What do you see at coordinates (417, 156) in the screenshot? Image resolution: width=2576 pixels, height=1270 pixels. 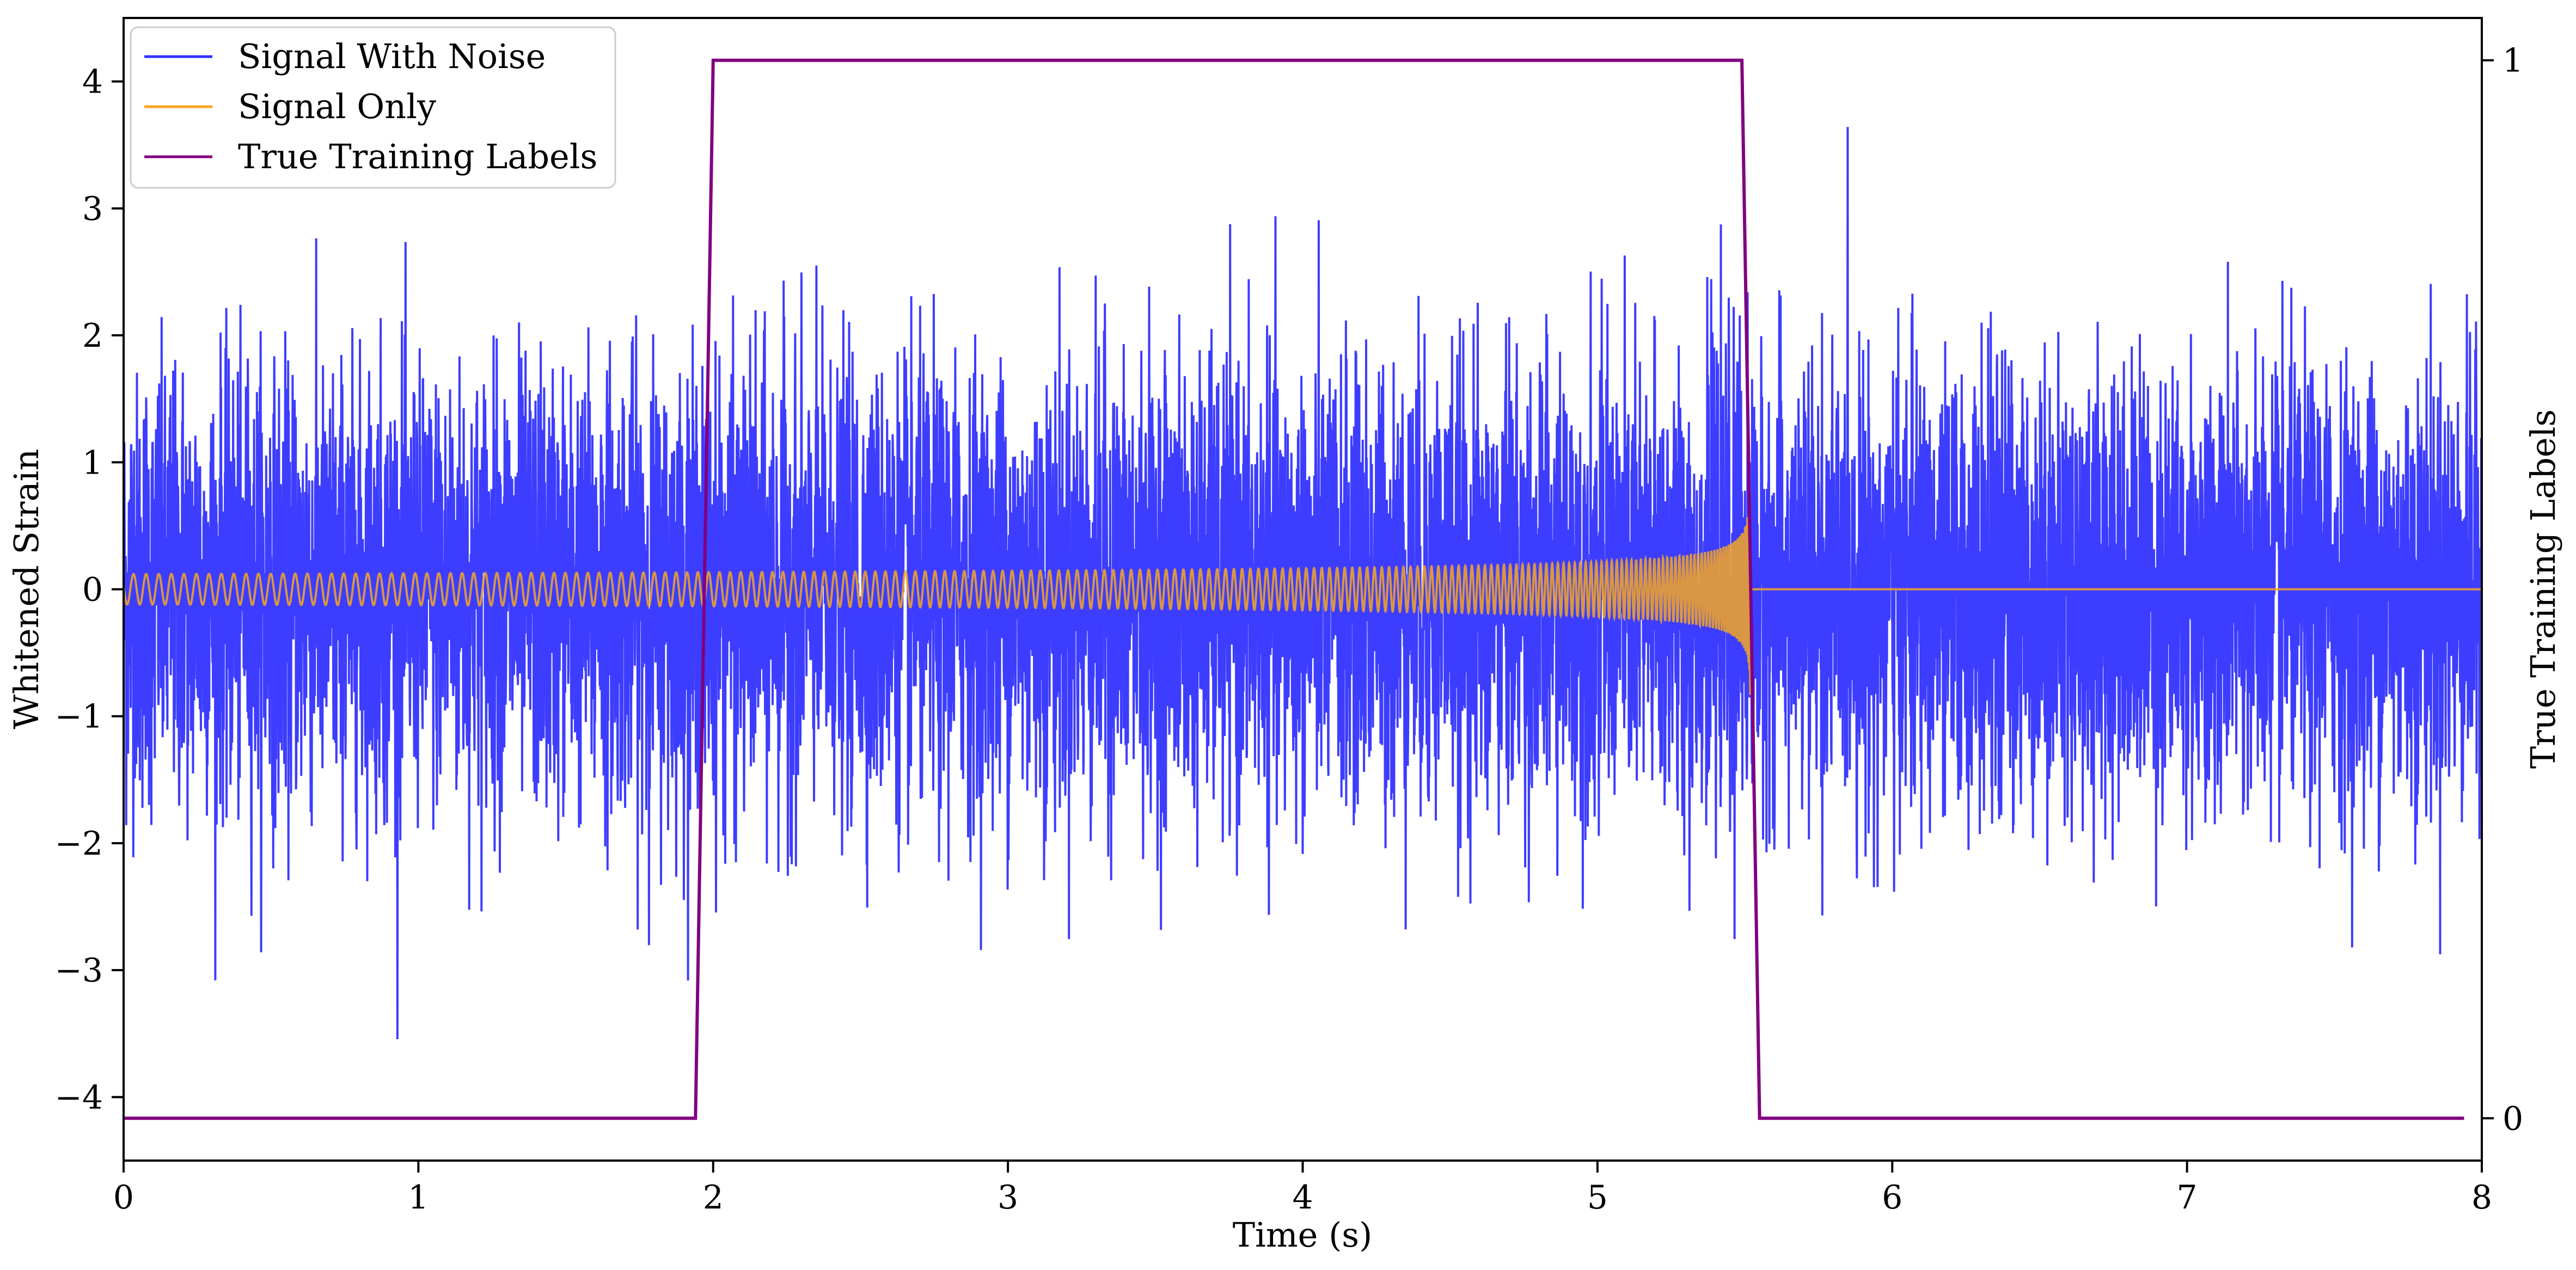 I see `legend-label-labels: True Training Labels` at bounding box center [417, 156].